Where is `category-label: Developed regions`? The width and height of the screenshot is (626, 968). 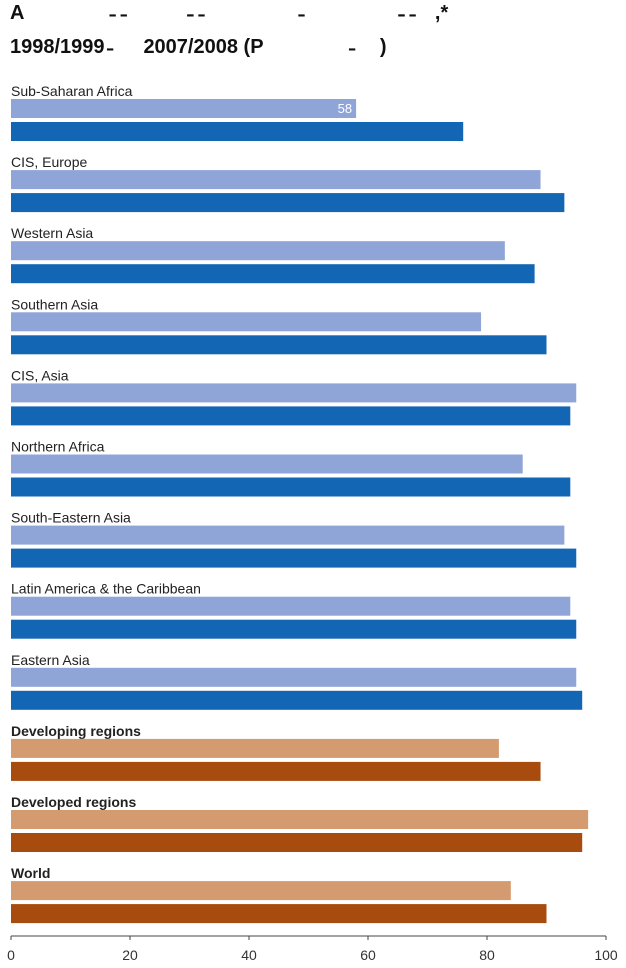
category-label: Developed regions is located at coordinates (73, 802).